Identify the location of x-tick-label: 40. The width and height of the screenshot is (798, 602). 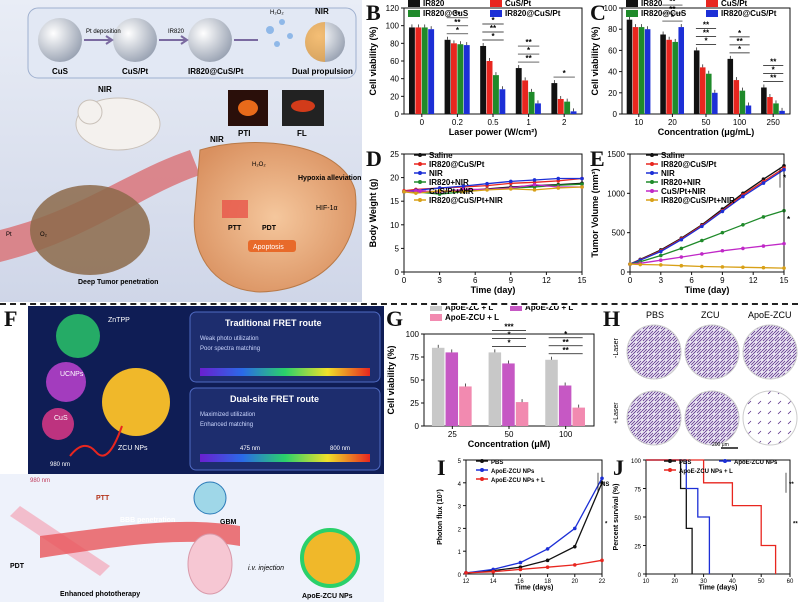
(732, 582).